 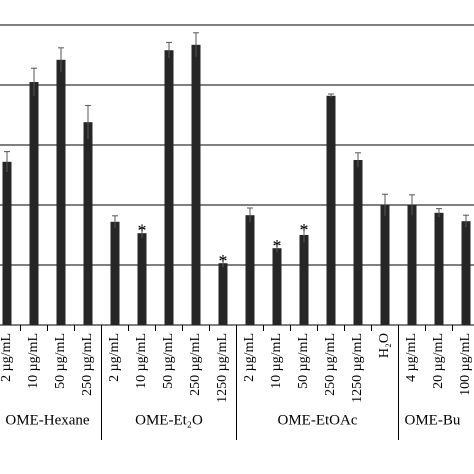 What do you see at coordinates (465, 364) in the screenshot?
I see `x-tick-label: 100 µg/mL` at bounding box center [465, 364].